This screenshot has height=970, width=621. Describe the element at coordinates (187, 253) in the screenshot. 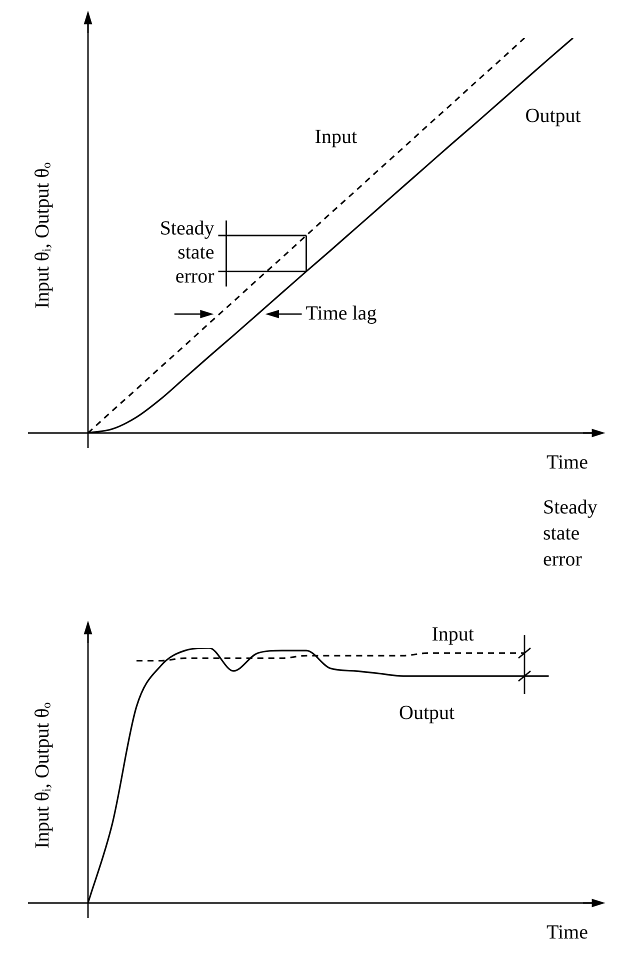

I see `annotation: Steady state error` at that location.